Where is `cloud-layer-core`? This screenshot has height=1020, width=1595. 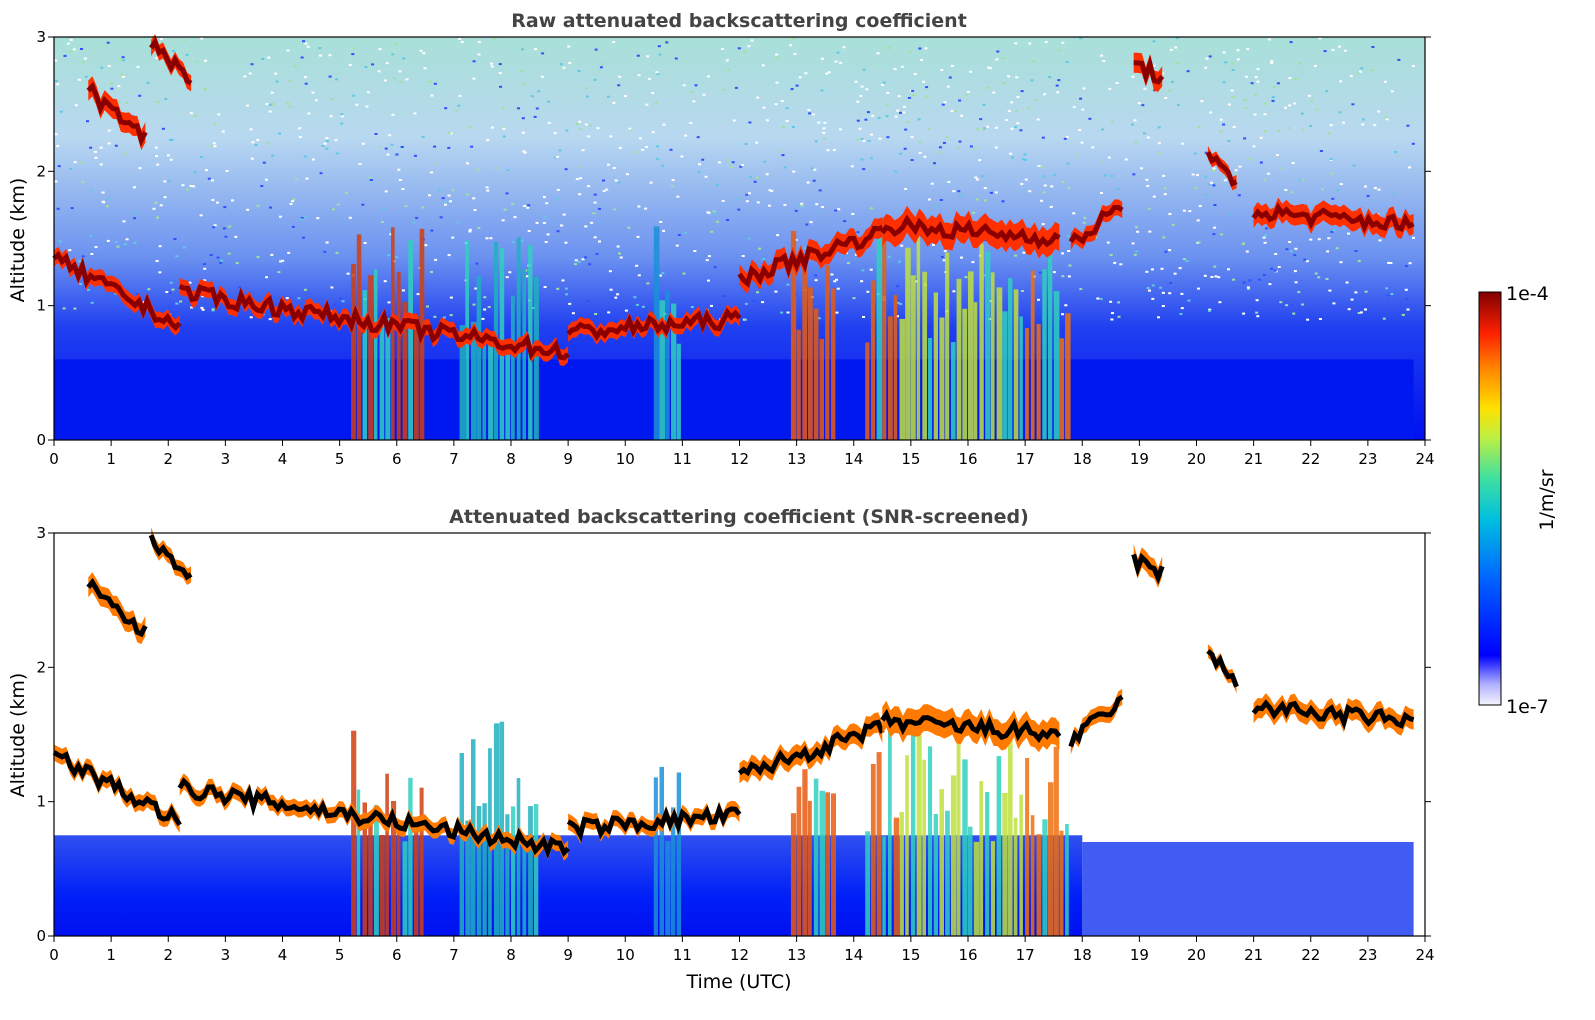
cloud-layer-core is located at coordinates (811, 748).